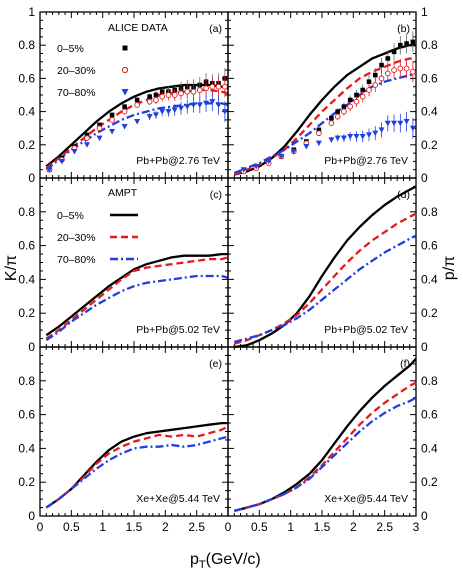 The image size is (463, 580). I want to click on legend-marker-triangle, so click(125, 92).